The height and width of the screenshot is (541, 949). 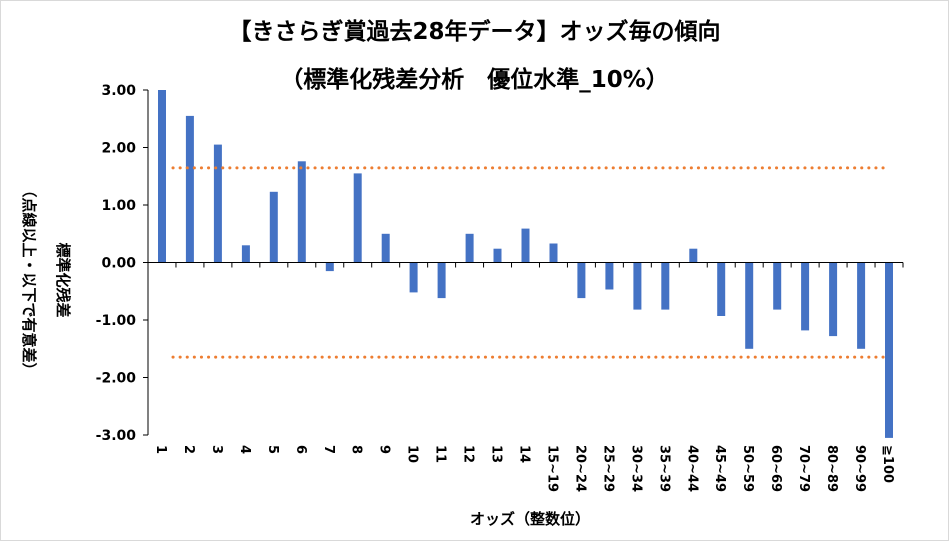 I want to click on x-tick-label: 50~59, so click(x=747, y=468).